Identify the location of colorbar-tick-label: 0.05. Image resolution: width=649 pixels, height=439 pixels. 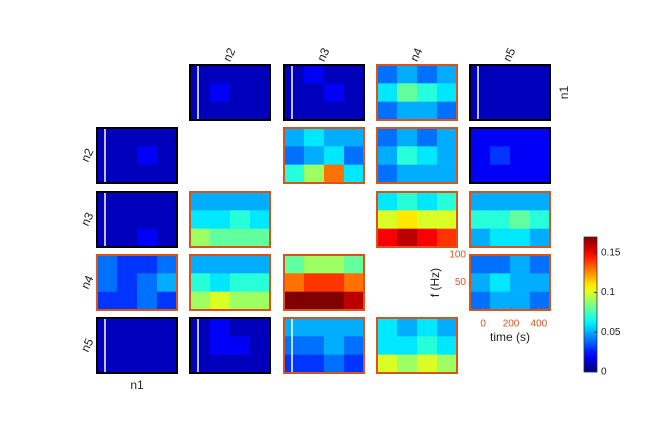
(611, 332).